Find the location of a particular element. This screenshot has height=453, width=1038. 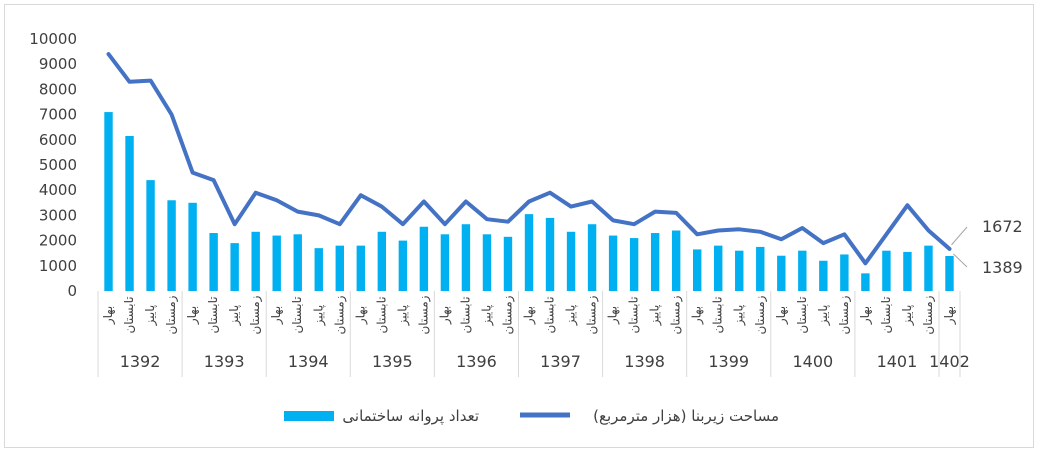

y-tick-label: 6000 is located at coordinates (58, 140).